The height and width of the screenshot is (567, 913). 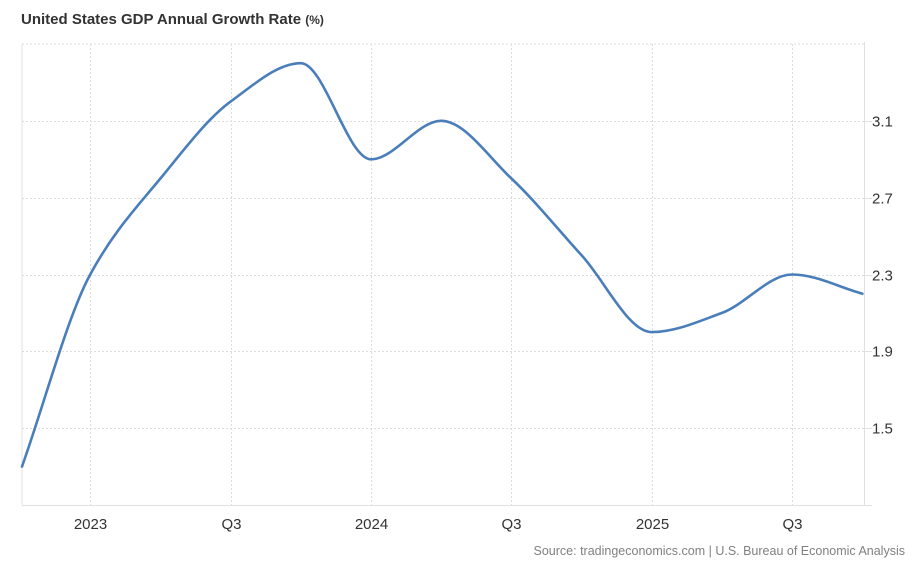 I want to click on x-tick-label: 2025, so click(x=652, y=524).